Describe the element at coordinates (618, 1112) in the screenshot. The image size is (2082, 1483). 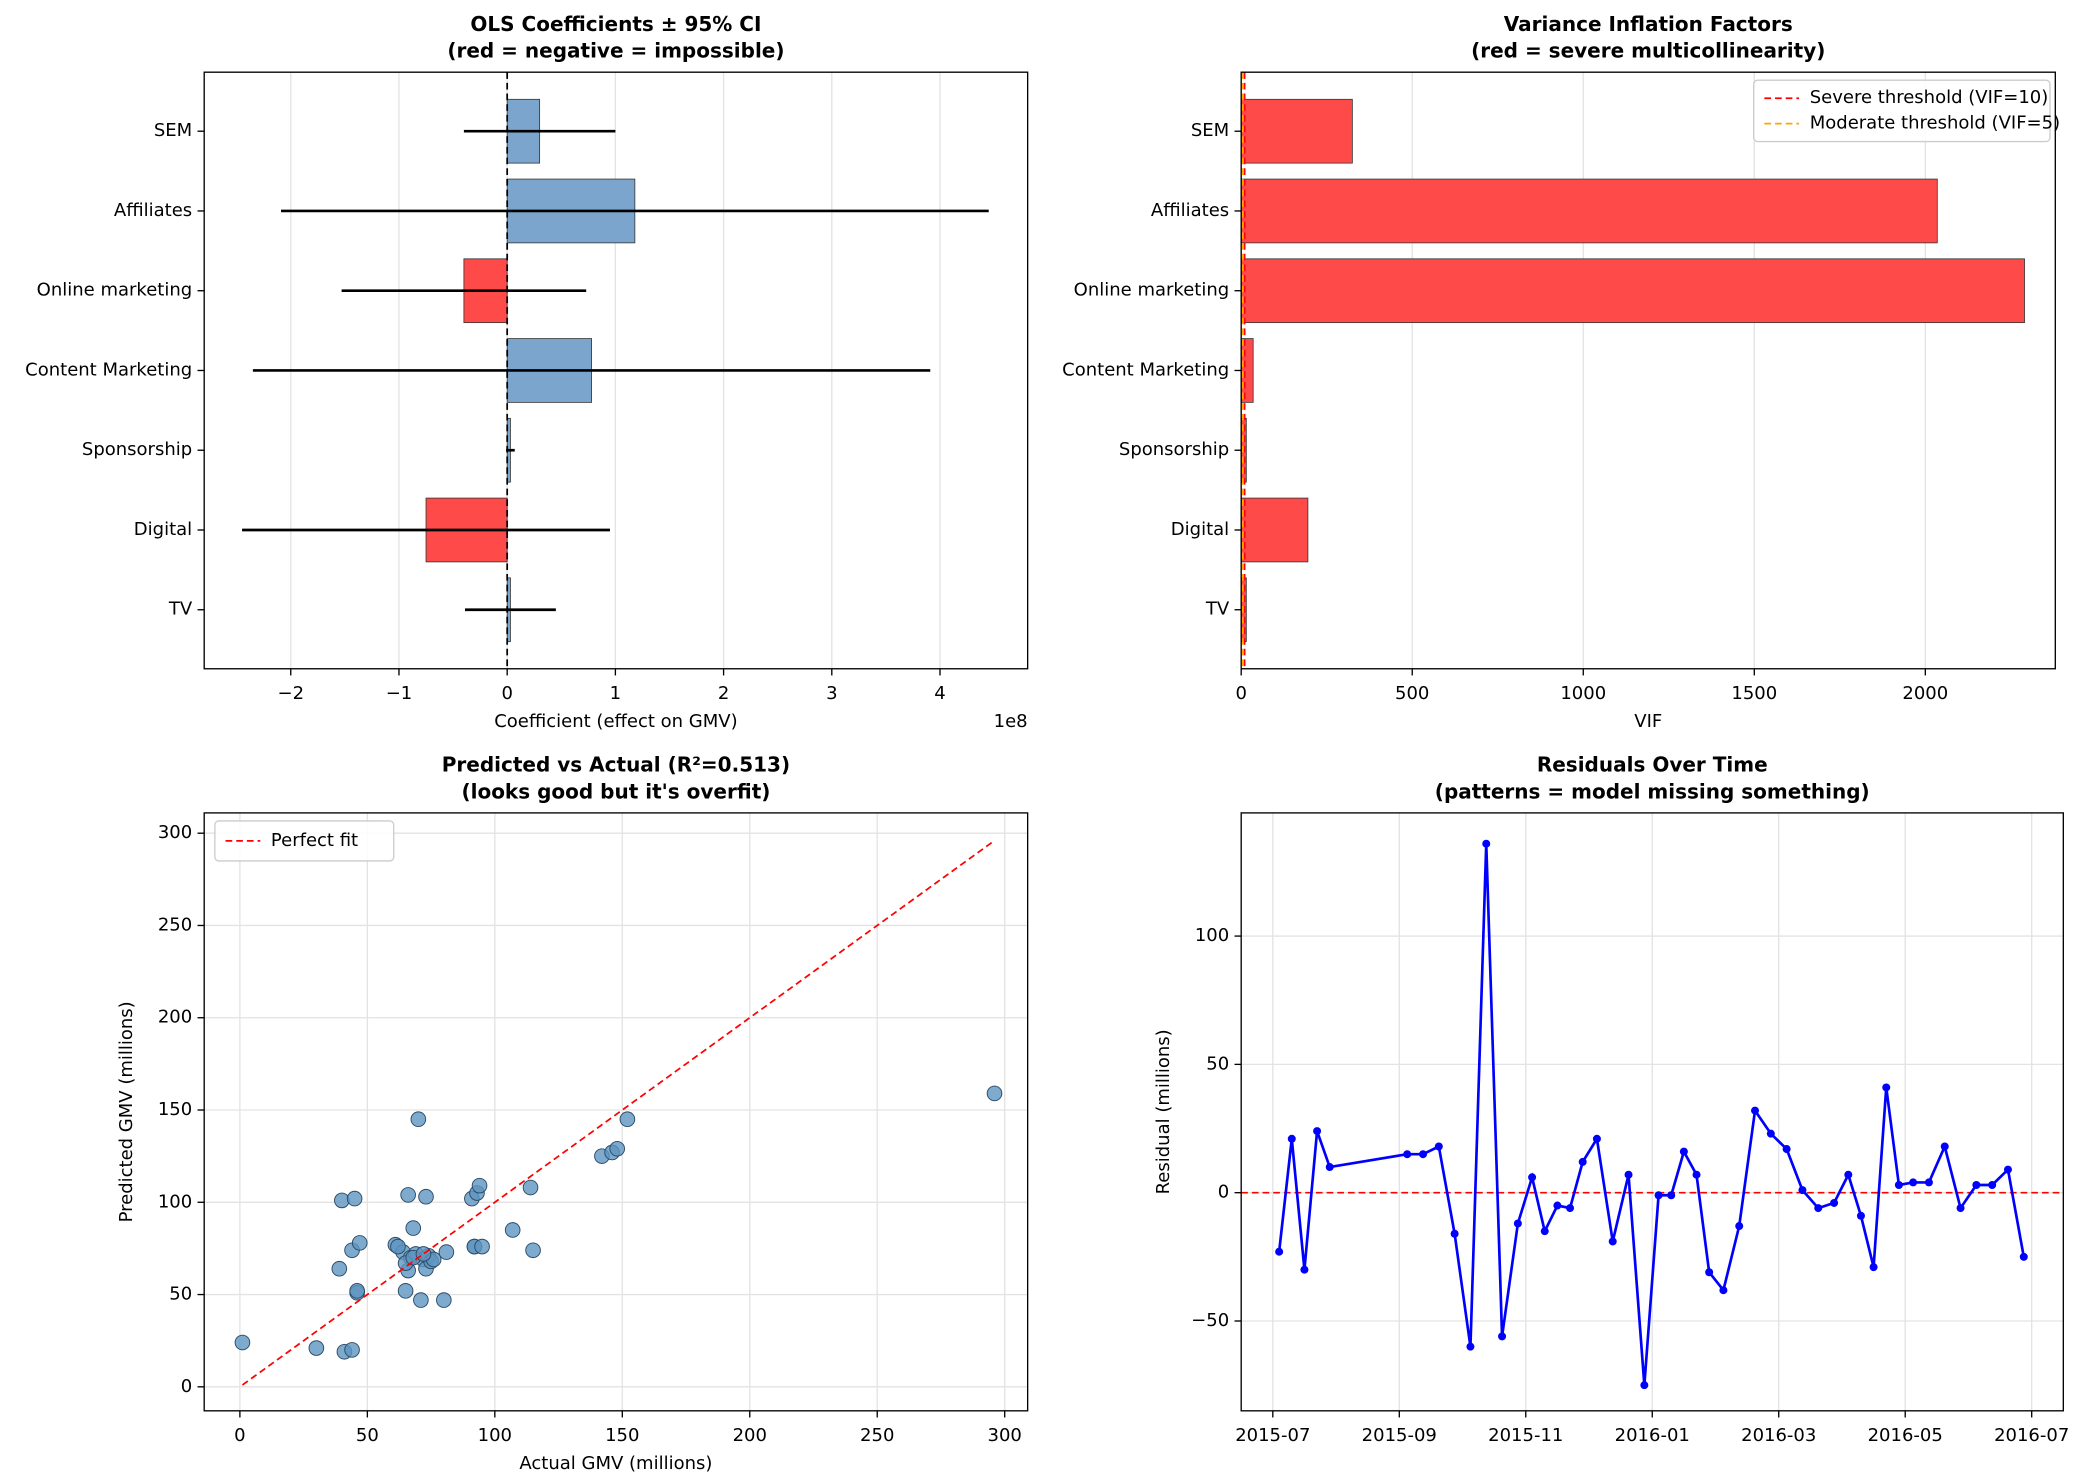
I see `fit-line` at that location.